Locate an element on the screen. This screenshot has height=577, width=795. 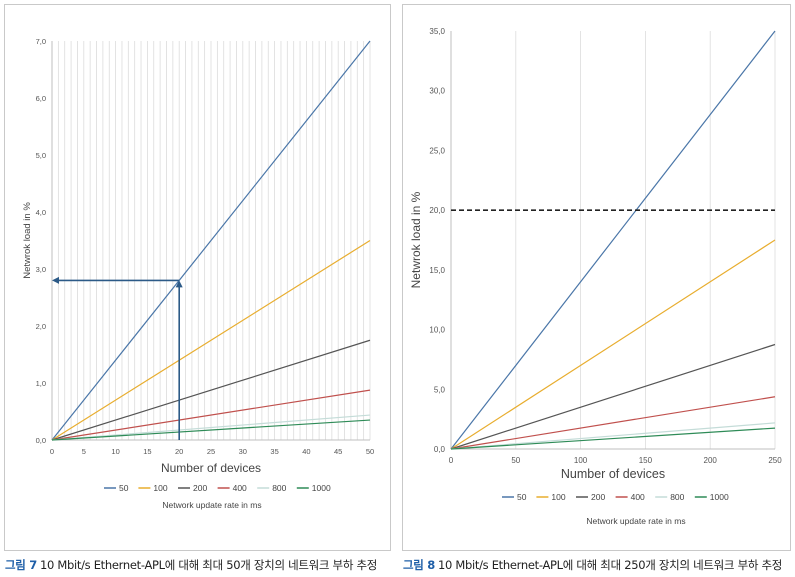
x-tick-label: 10 is located at coordinates (115, 451).